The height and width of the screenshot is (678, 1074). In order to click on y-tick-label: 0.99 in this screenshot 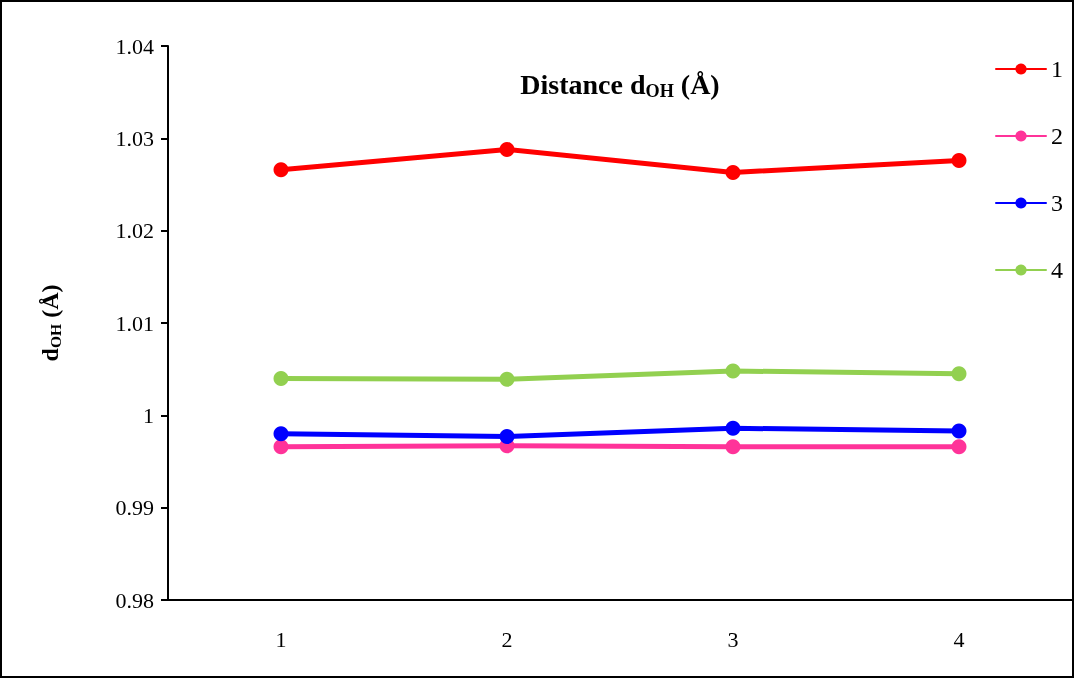, I will do `click(134, 508)`.